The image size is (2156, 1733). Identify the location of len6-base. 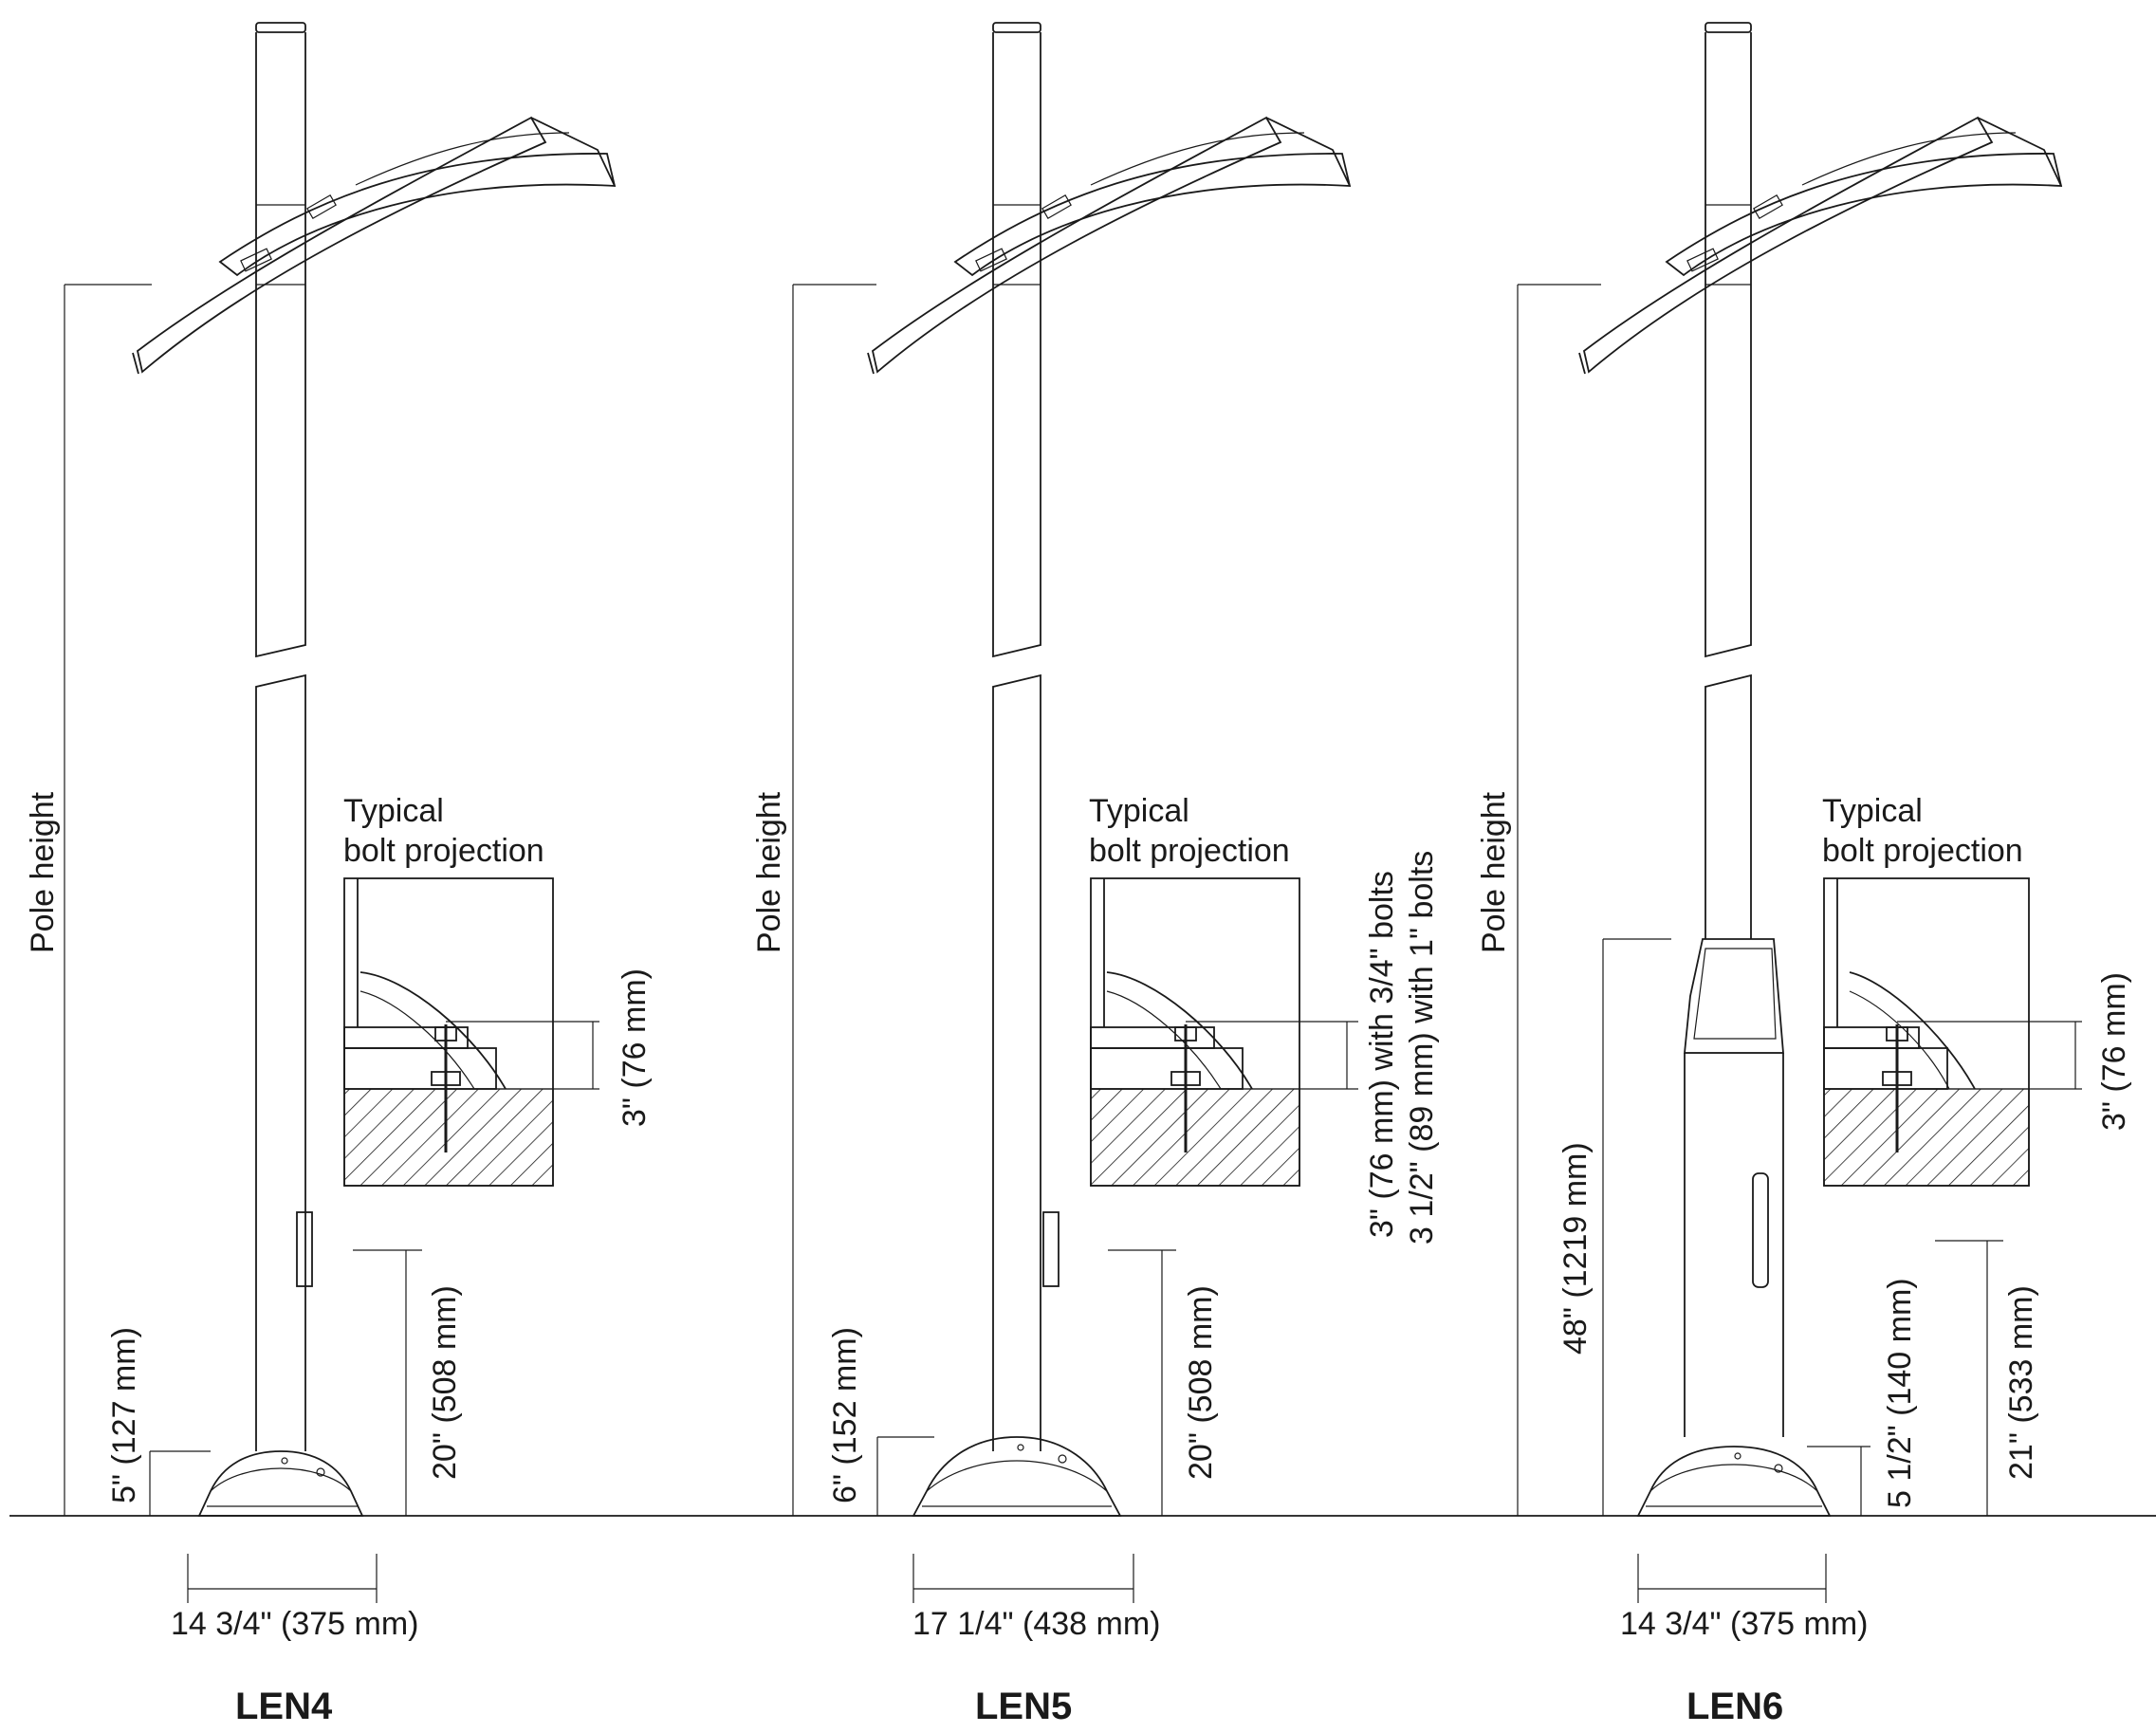
(1734, 1482).